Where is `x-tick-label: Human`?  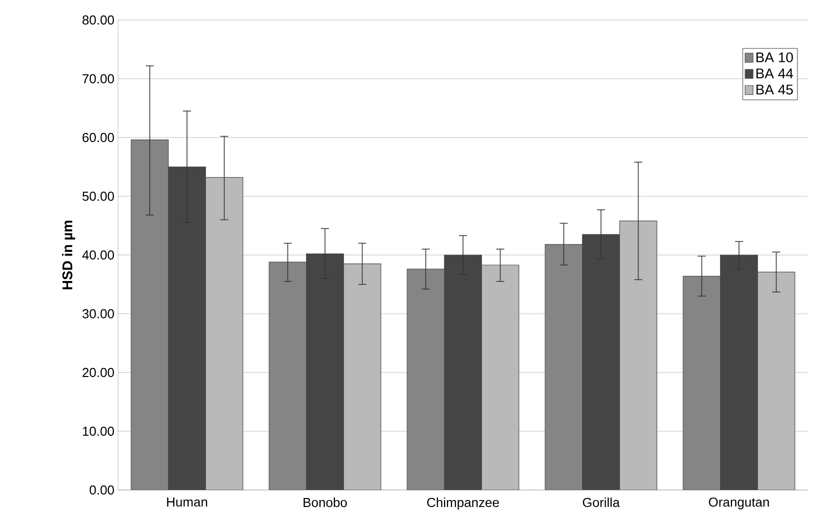 x-tick-label: Human is located at coordinates (187, 502).